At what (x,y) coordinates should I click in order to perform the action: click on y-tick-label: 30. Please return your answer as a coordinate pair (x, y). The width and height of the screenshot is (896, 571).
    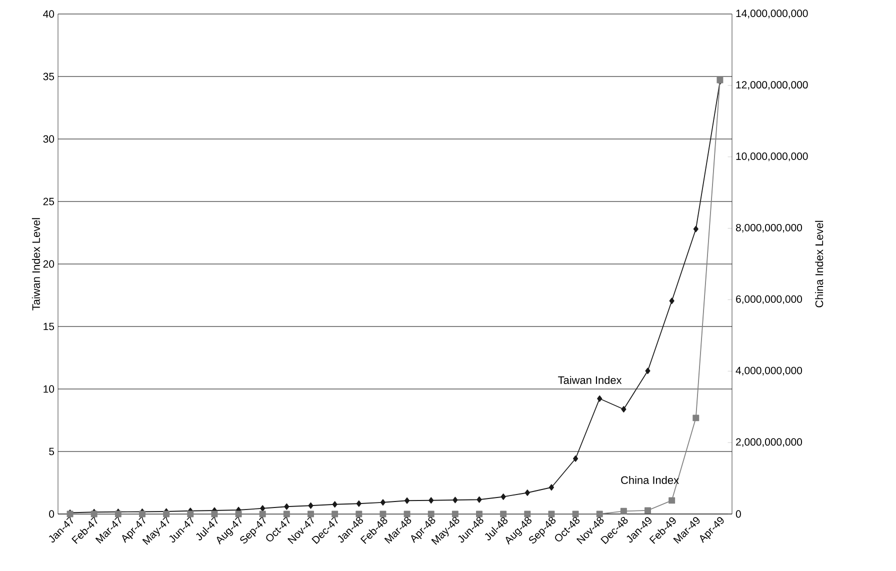
    Looking at the image, I should click on (48, 139).